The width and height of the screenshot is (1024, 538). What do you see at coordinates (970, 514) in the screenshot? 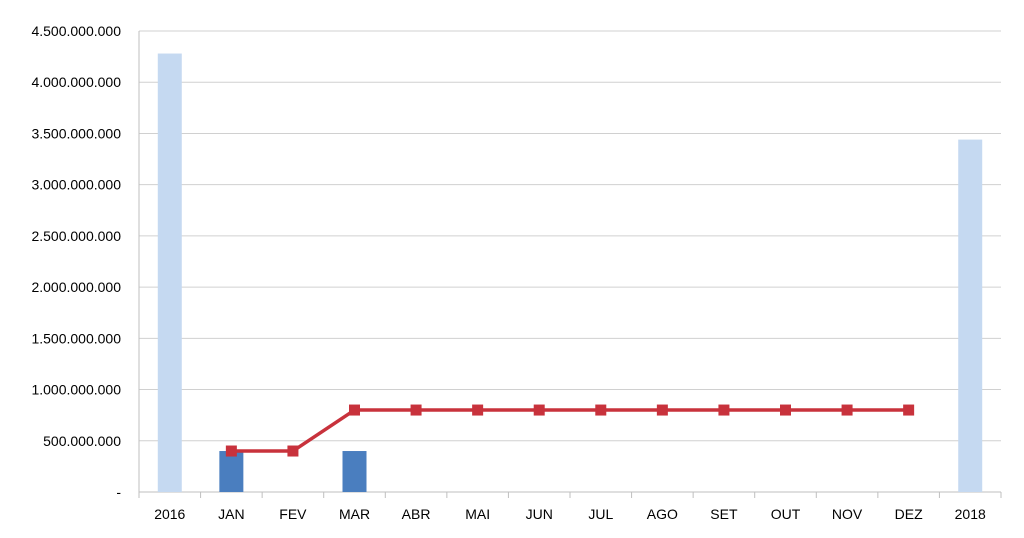
I see `x-tick-label: 2018` at bounding box center [970, 514].